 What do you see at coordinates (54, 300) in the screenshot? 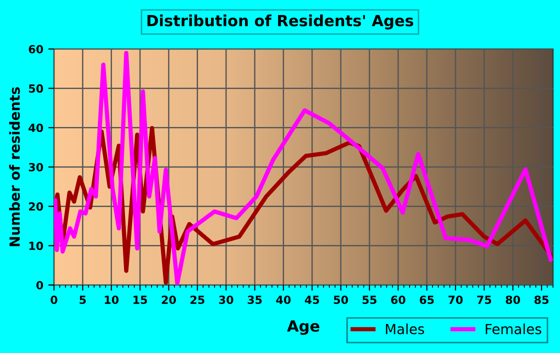
I see `x-tick-label: 0` at bounding box center [54, 300].